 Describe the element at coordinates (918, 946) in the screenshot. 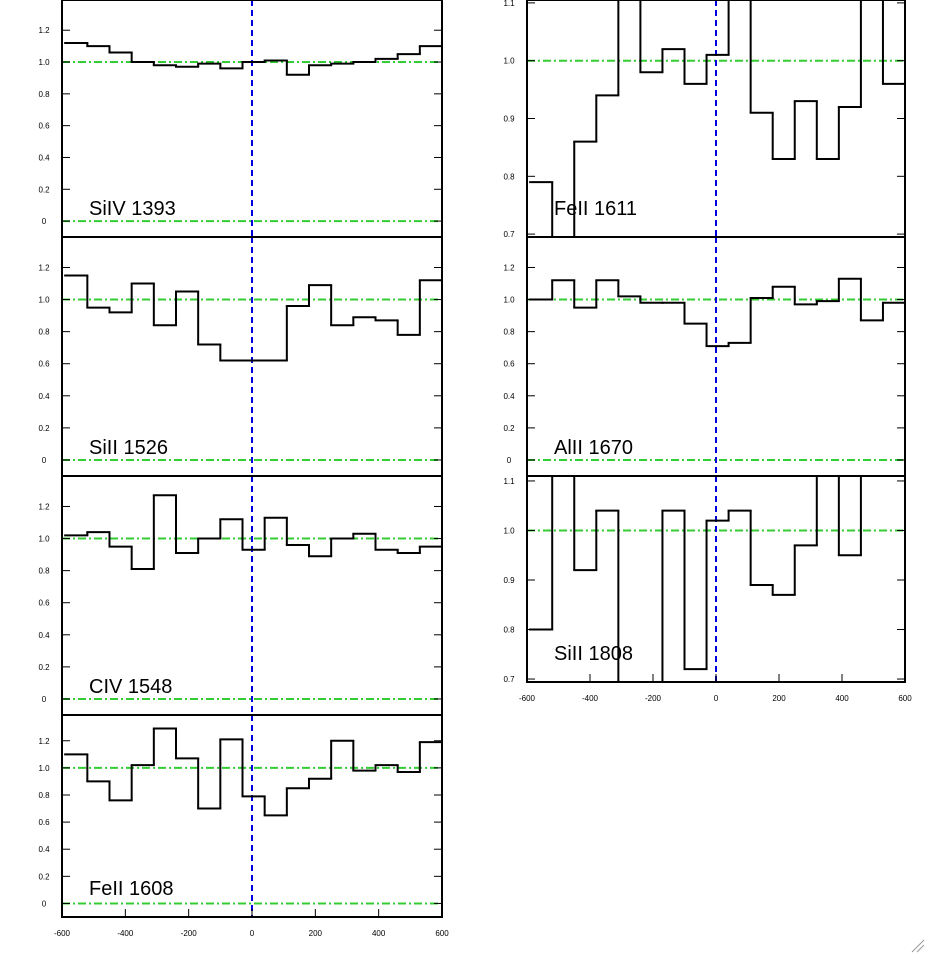

I see `resize-grip` at that location.